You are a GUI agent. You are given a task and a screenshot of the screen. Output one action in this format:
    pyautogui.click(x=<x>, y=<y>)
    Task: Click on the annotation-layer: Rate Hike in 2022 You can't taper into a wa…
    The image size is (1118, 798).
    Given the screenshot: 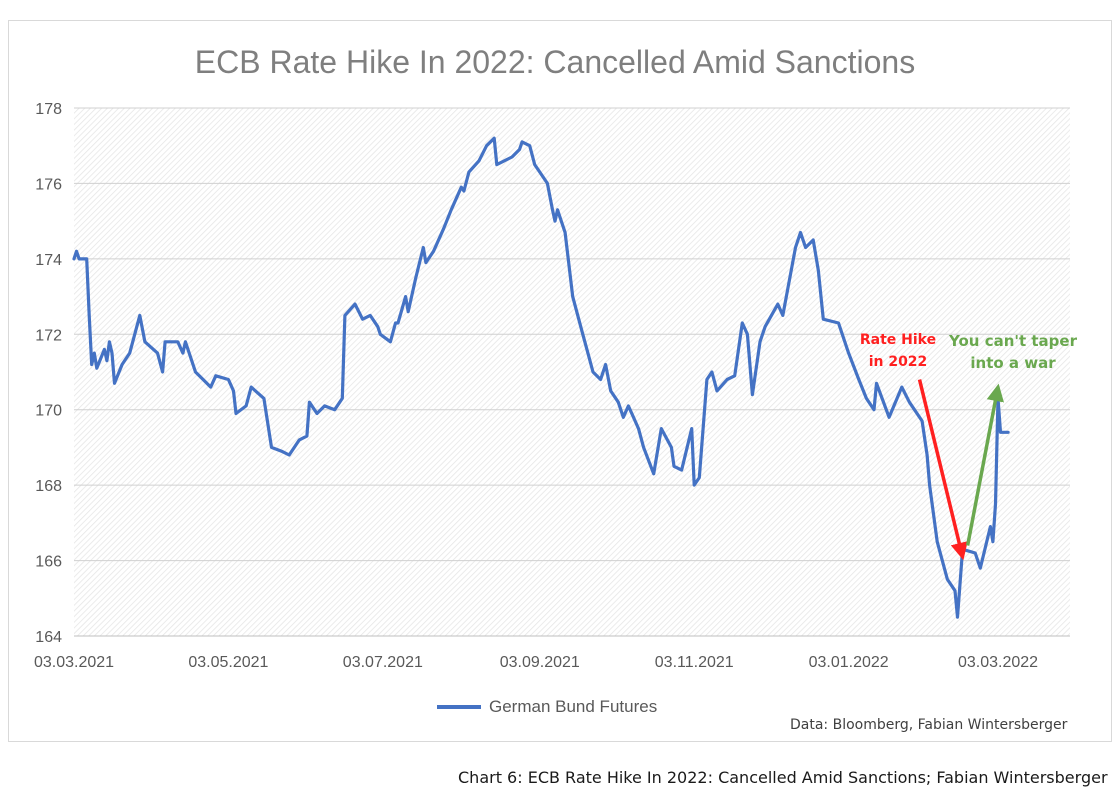 What is the action you would take?
    pyautogui.click(x=969, y=446)
    